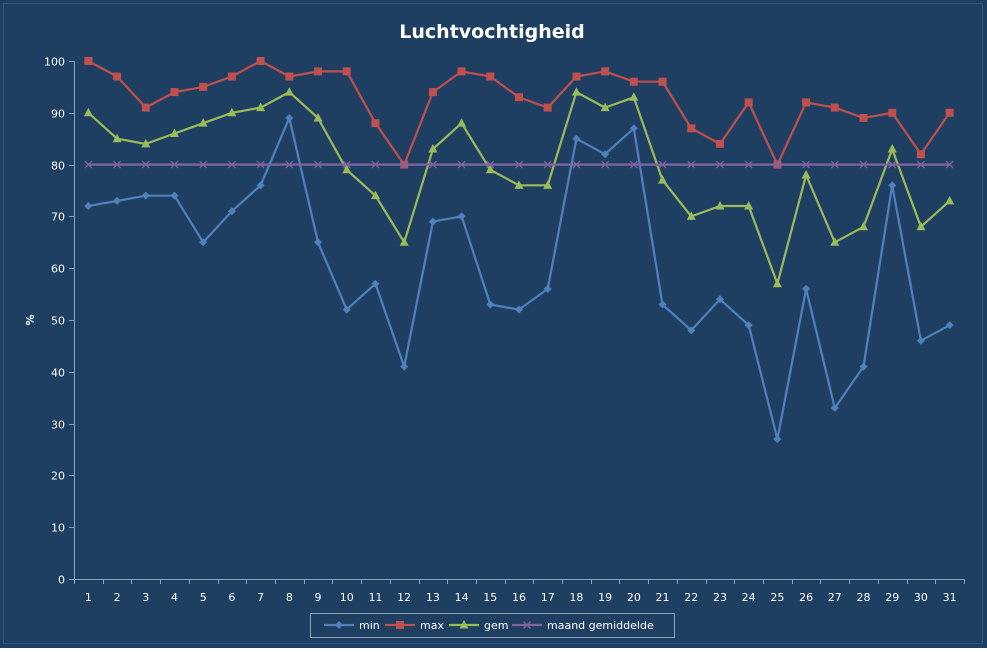 The image size is (987, 652). I want to click on x-tick-label: 4, so click(174, 597).